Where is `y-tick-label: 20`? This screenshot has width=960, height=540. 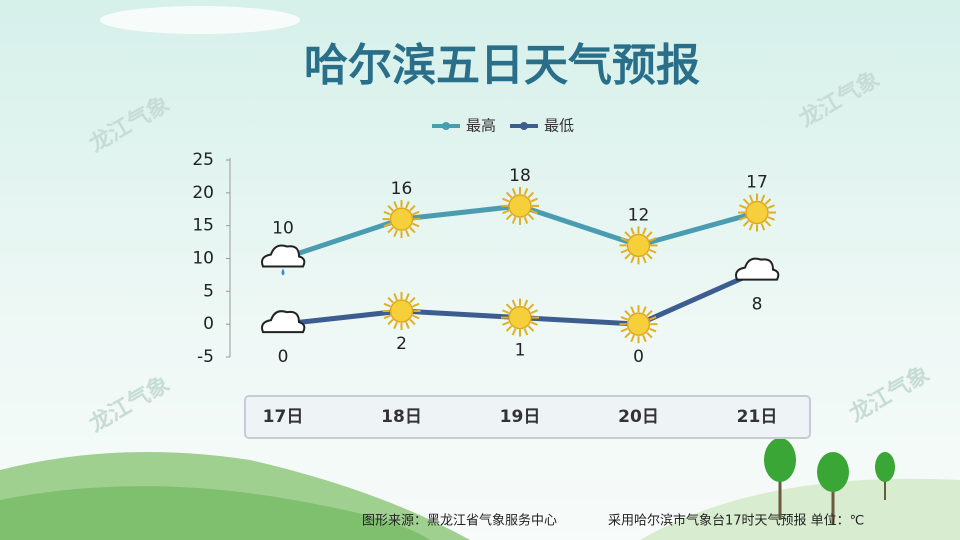
y-tick-label: 20 is located at coordinates (203, 193).